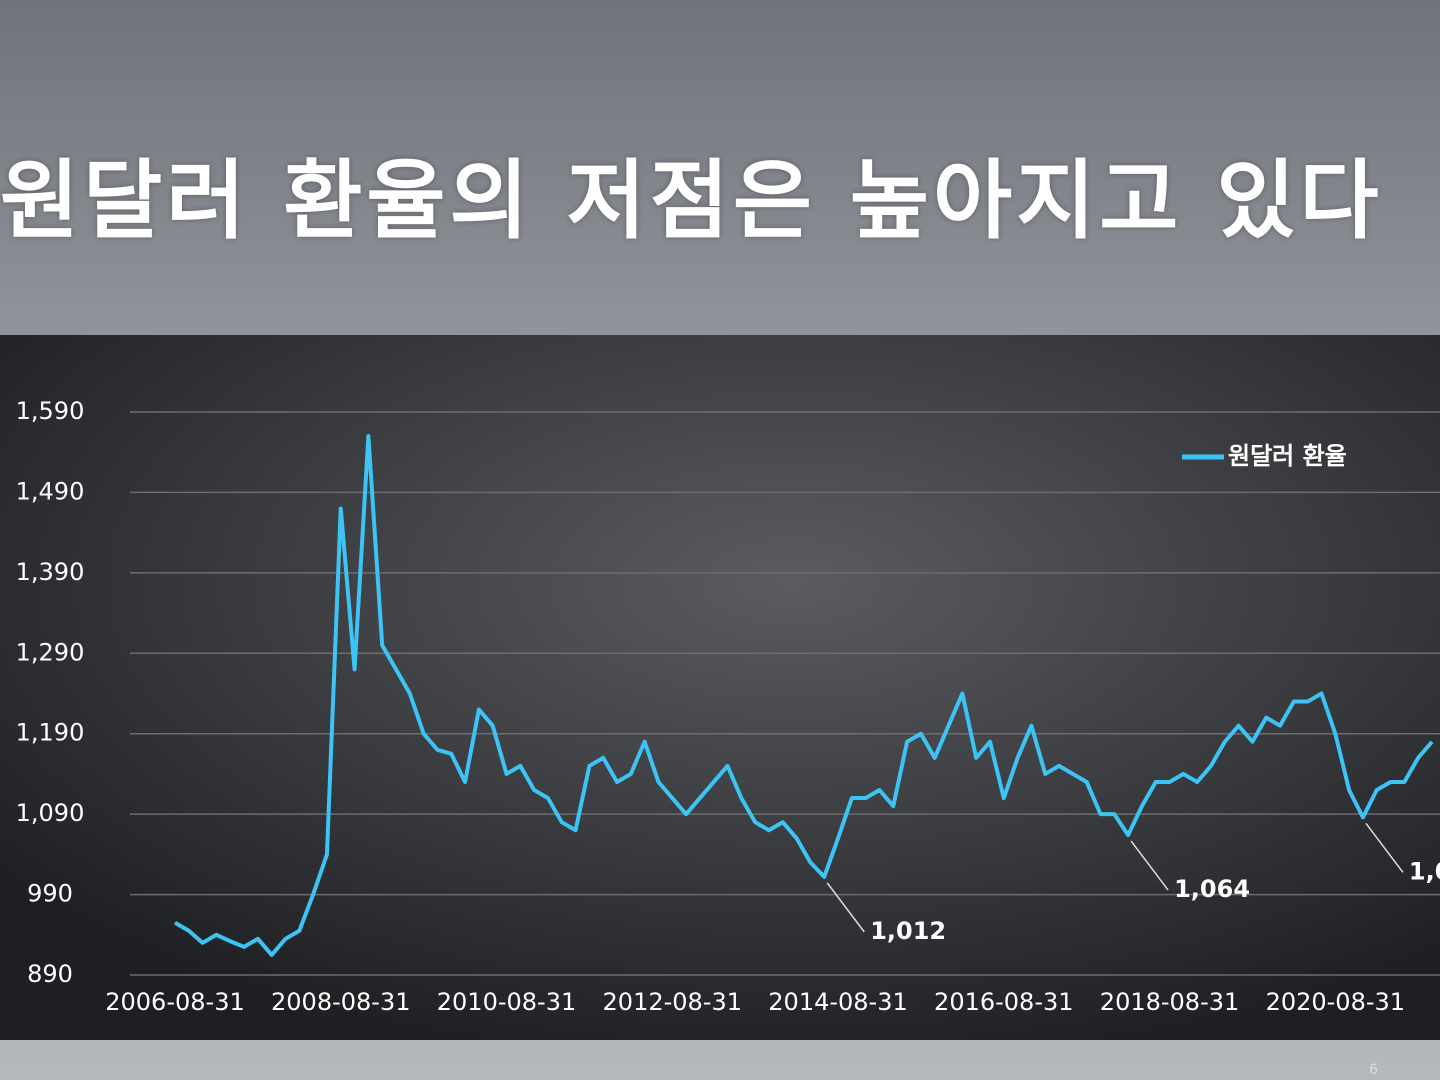 The image size is (1440, 1080). What do you see at coordinates (1003, 1002) in the screenshot?
I see `x-tick-label: 2016-08-31` at bounding box center [1003, 1002].